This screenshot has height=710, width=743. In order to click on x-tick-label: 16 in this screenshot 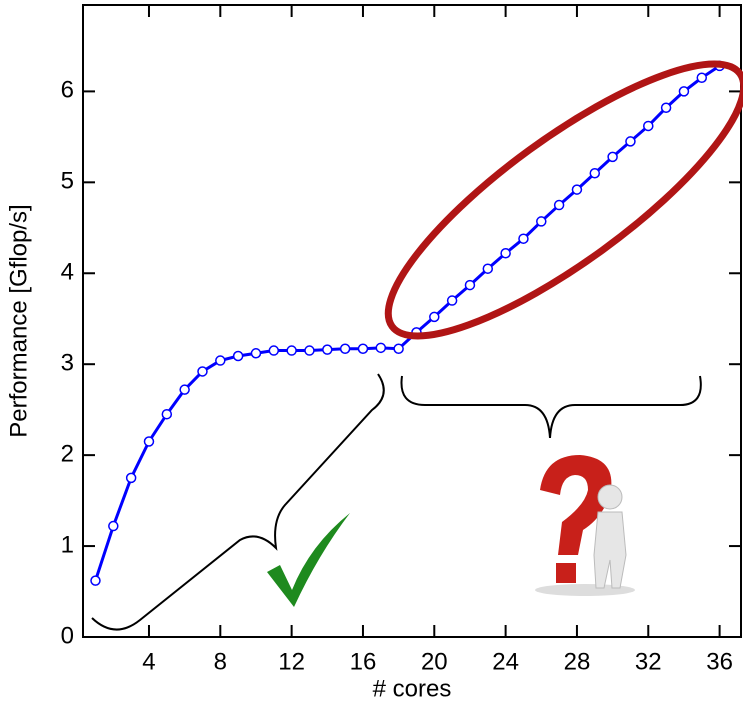, I will do `click(363, 661)`.